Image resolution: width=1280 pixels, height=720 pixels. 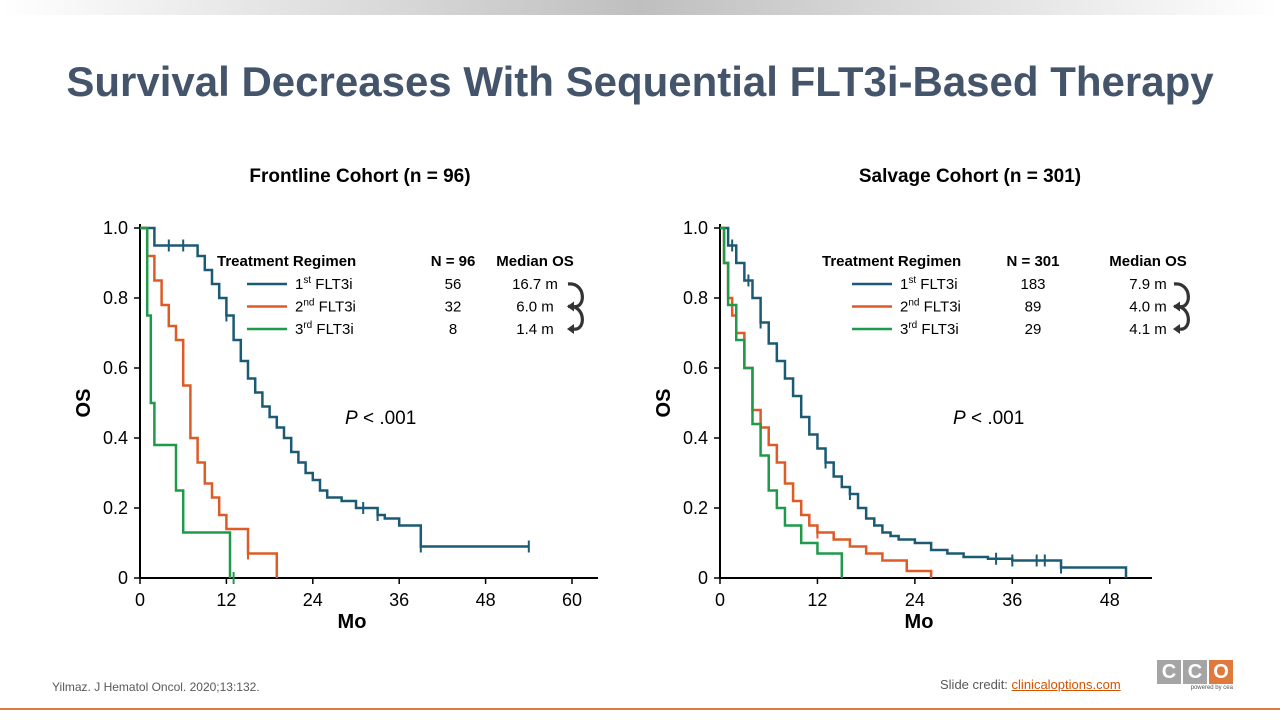 What do you see at coordinates (535, 307) in the screenshot?
I see `legend-median-second: 6.0 m` at bounding box center [535, 307].